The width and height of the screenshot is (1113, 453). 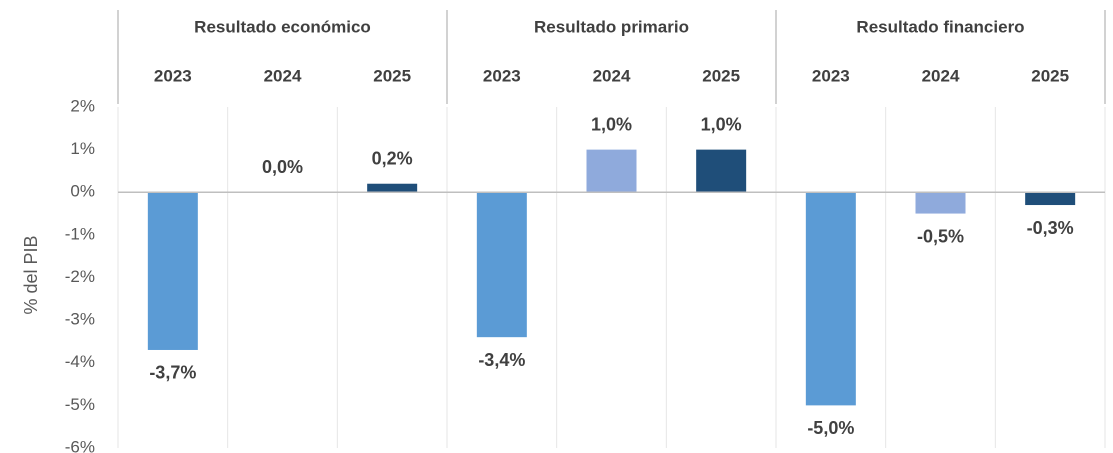 I want to click on y-axis-label: % del PIB, so click(x=31, y=274).